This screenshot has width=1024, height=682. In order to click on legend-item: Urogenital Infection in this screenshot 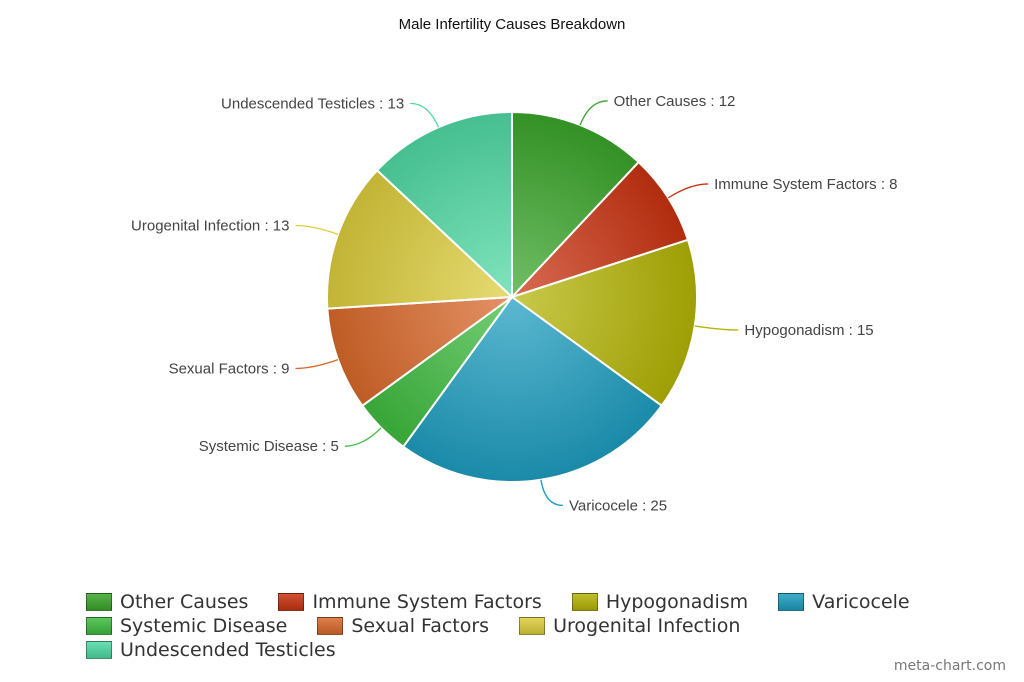, I will do `click(629, 626)`.